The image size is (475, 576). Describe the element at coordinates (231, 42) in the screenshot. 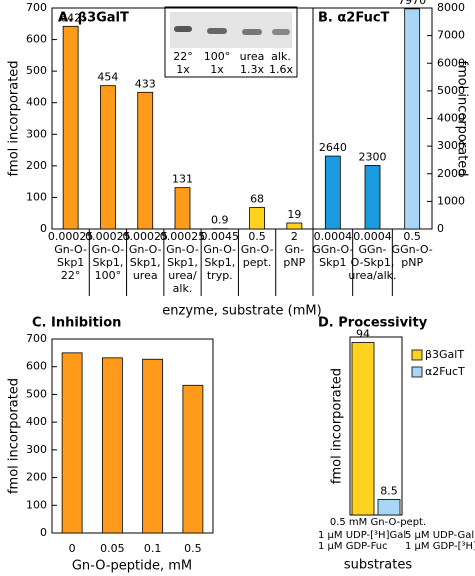

I see `gel-inset` at that location.